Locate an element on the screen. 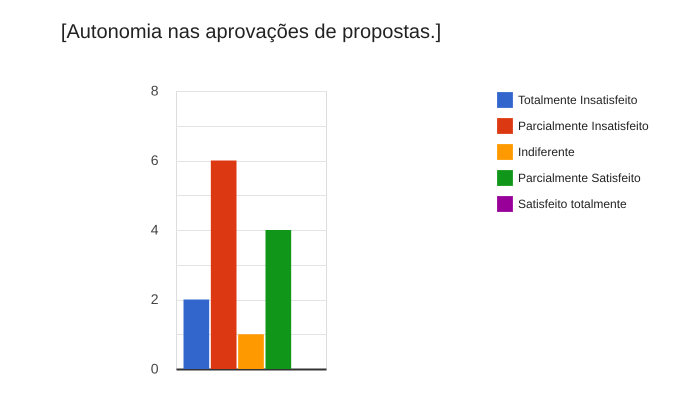 This screenshot has height=412, width=698. y-tick-label: 2 is located at coordinates (154, 299).